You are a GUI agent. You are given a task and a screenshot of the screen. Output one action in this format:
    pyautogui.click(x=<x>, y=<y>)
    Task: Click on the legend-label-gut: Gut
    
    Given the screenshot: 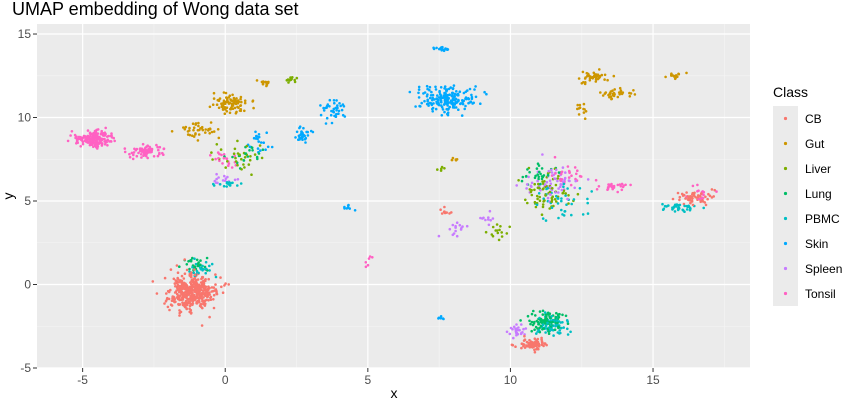 What is the action you would take?
    pyautogui.click(x=815, y=144)
    